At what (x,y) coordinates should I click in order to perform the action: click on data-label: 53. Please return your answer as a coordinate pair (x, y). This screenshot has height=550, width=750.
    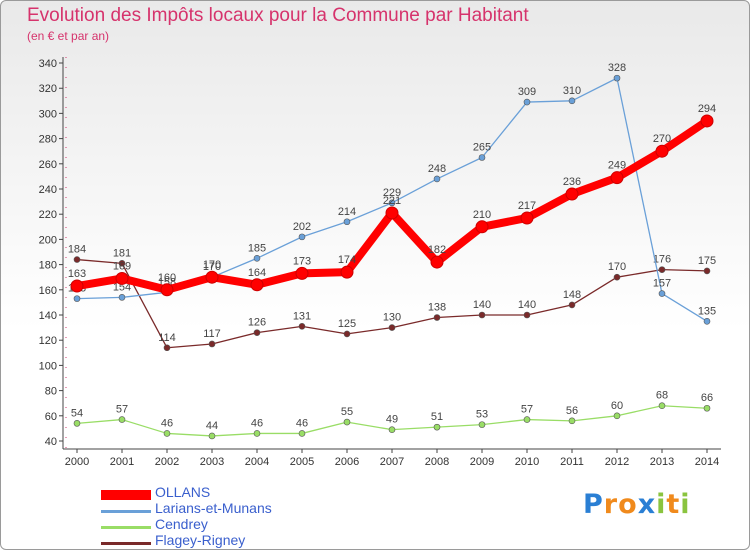
    Looking at the image, I should click on (482, 415).